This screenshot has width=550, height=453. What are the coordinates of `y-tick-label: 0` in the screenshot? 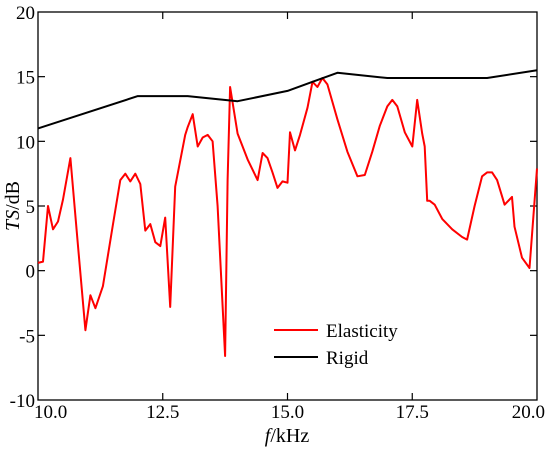 It's located at (31, 272).